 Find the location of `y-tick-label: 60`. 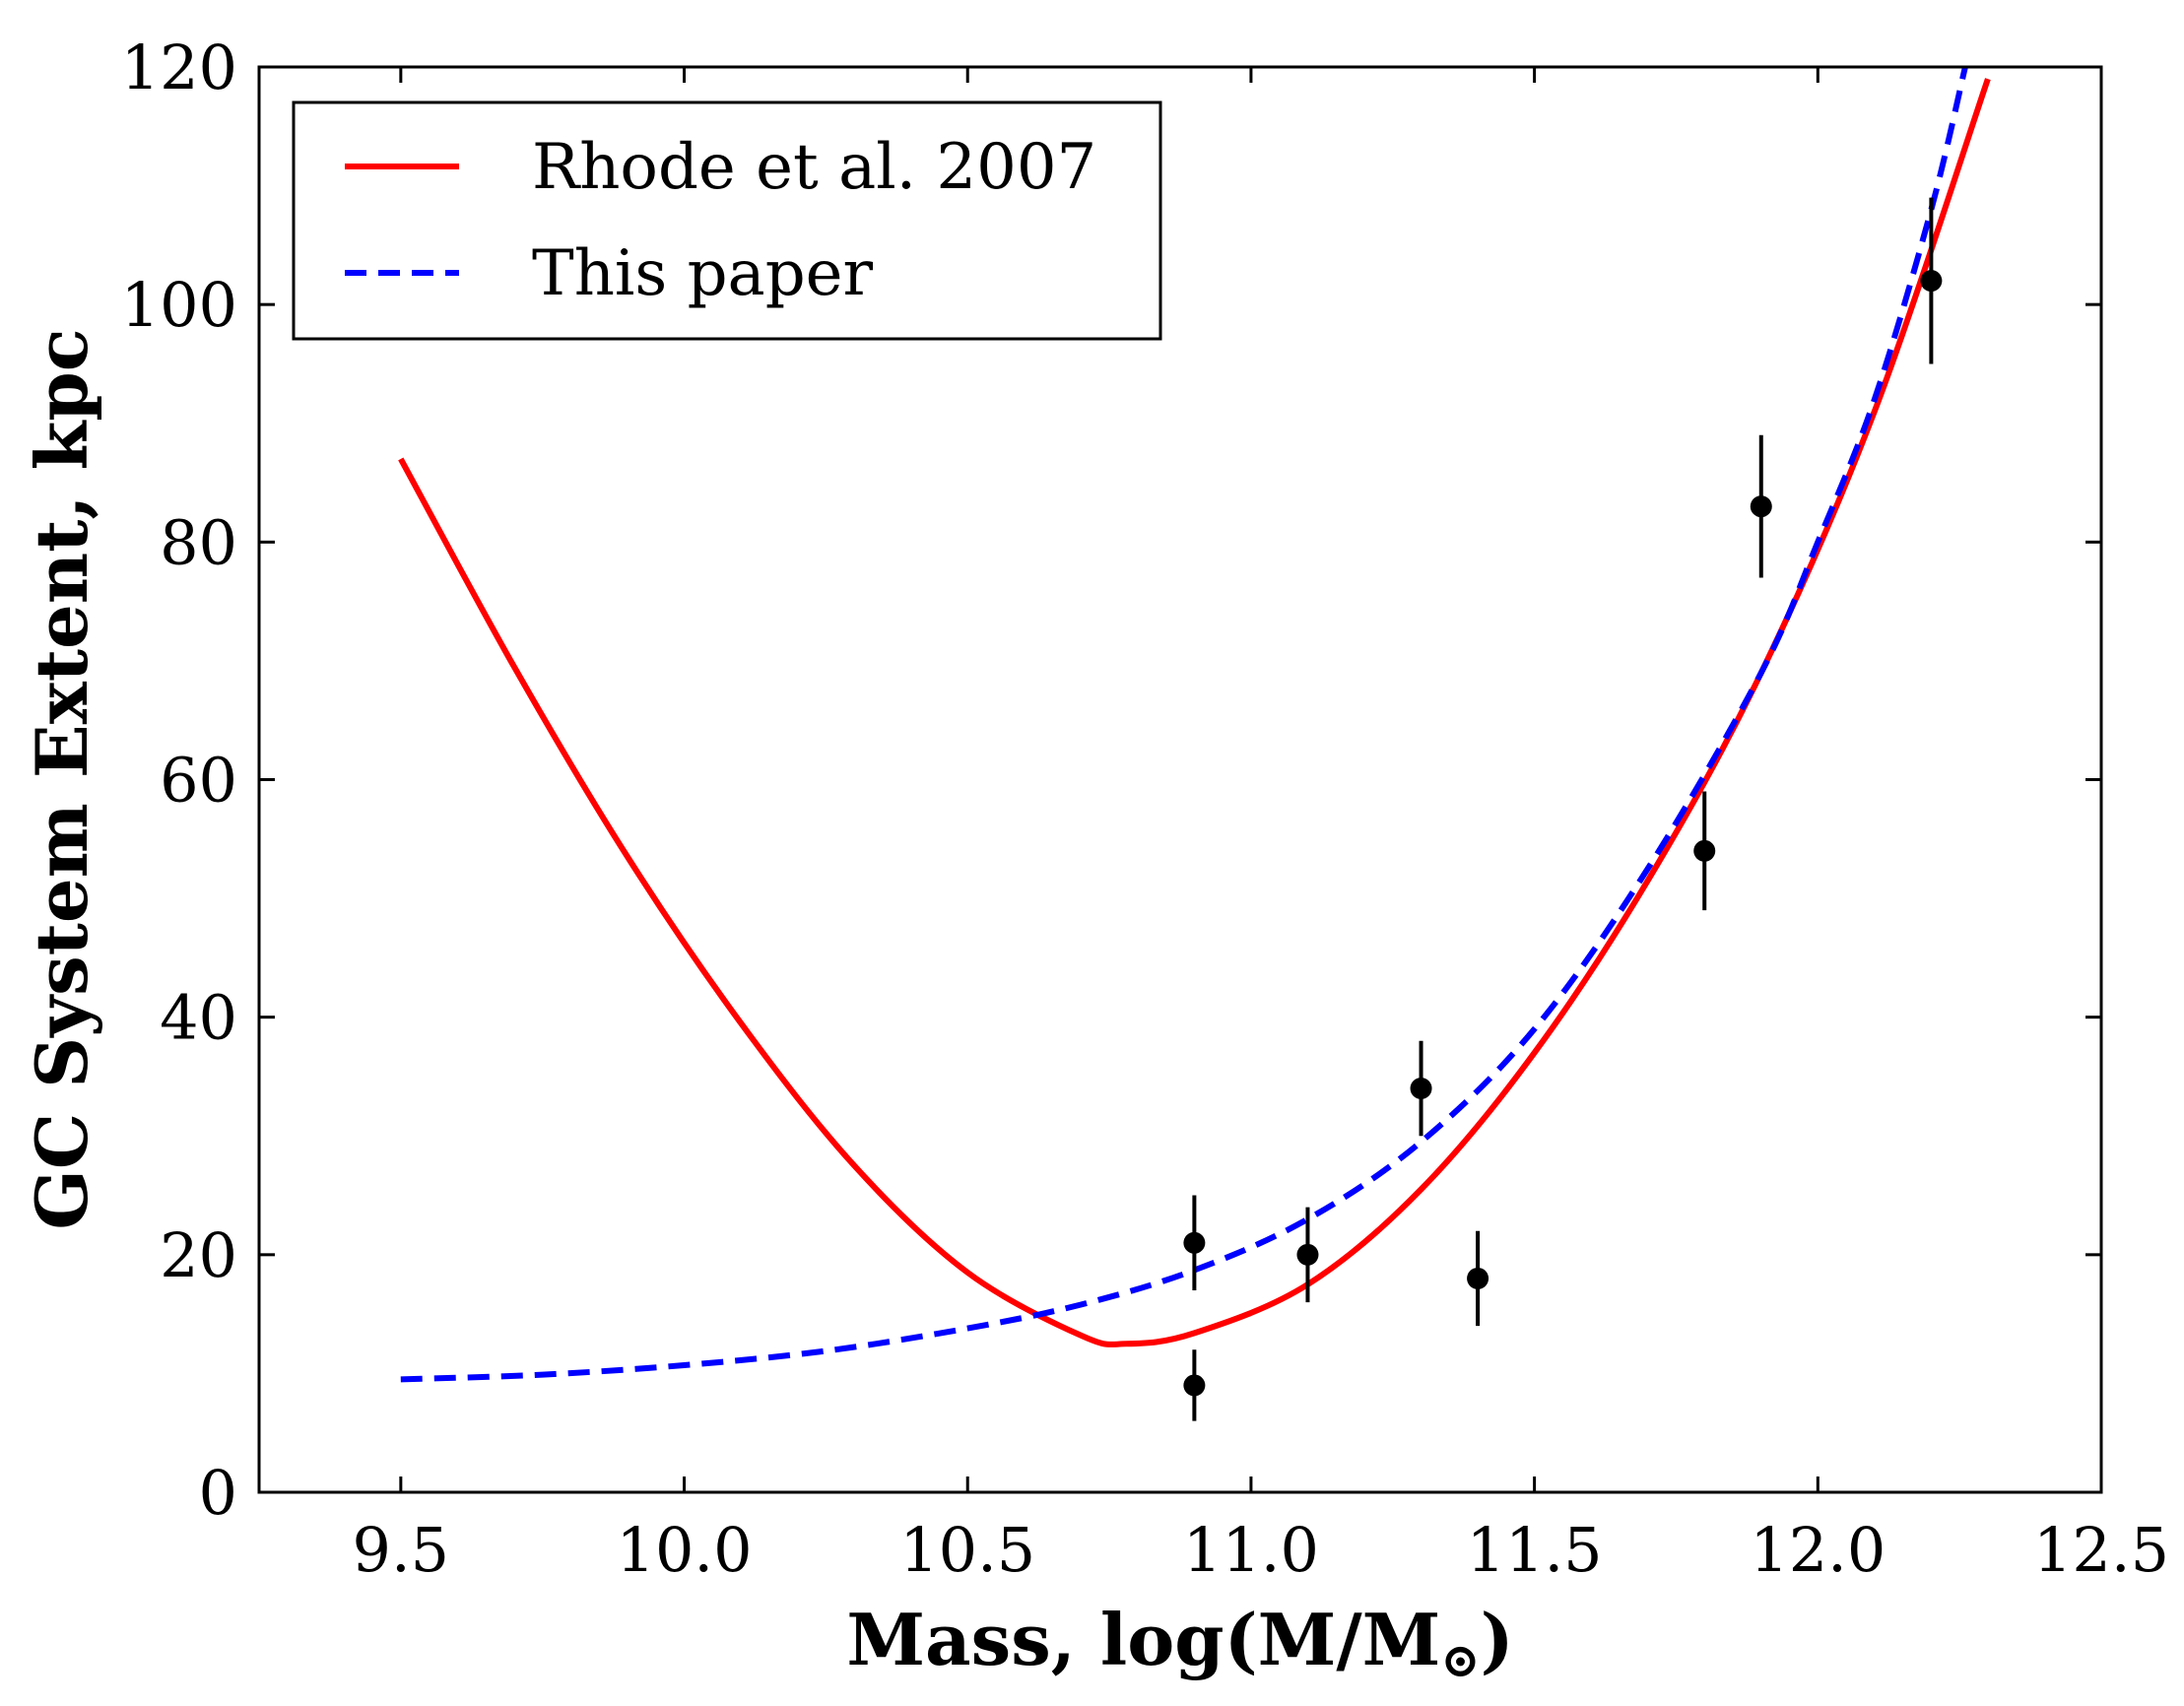

y-tick-label: 60 is located at coordinates (198, 781).